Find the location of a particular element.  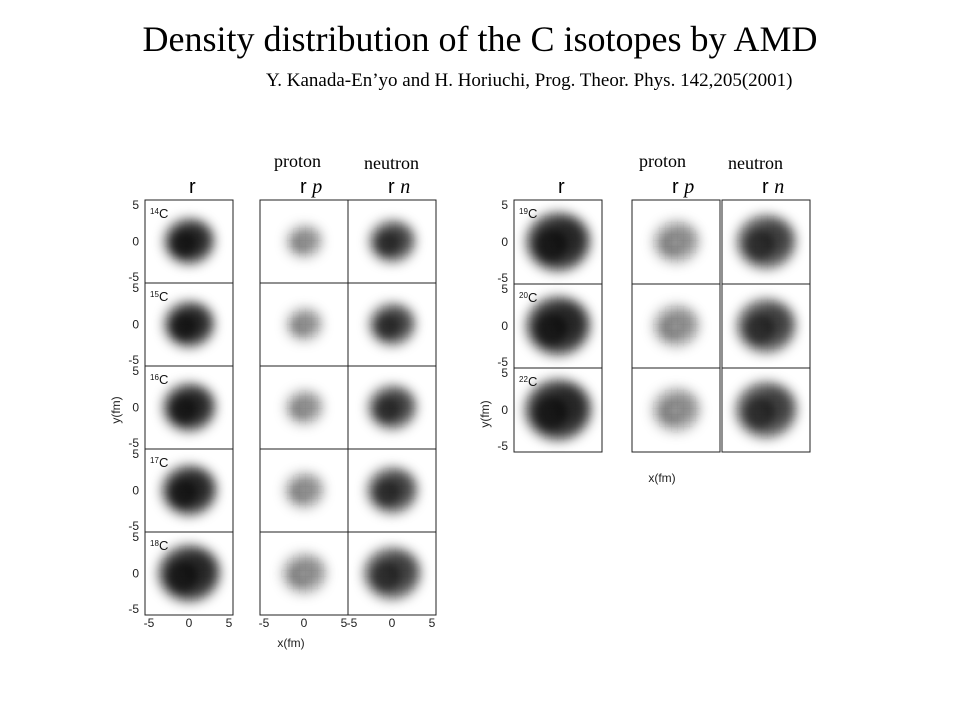

left-ytick-bot-14: -5 is located at coordinates (133, 277).